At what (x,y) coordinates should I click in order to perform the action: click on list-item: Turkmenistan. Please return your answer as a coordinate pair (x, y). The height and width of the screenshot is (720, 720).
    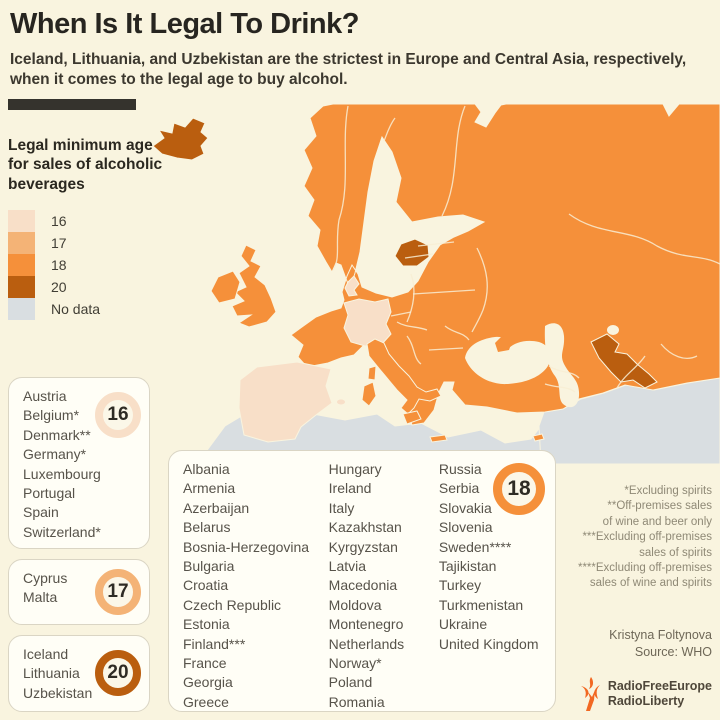
    Looking at the image, I should click on (481, 604).